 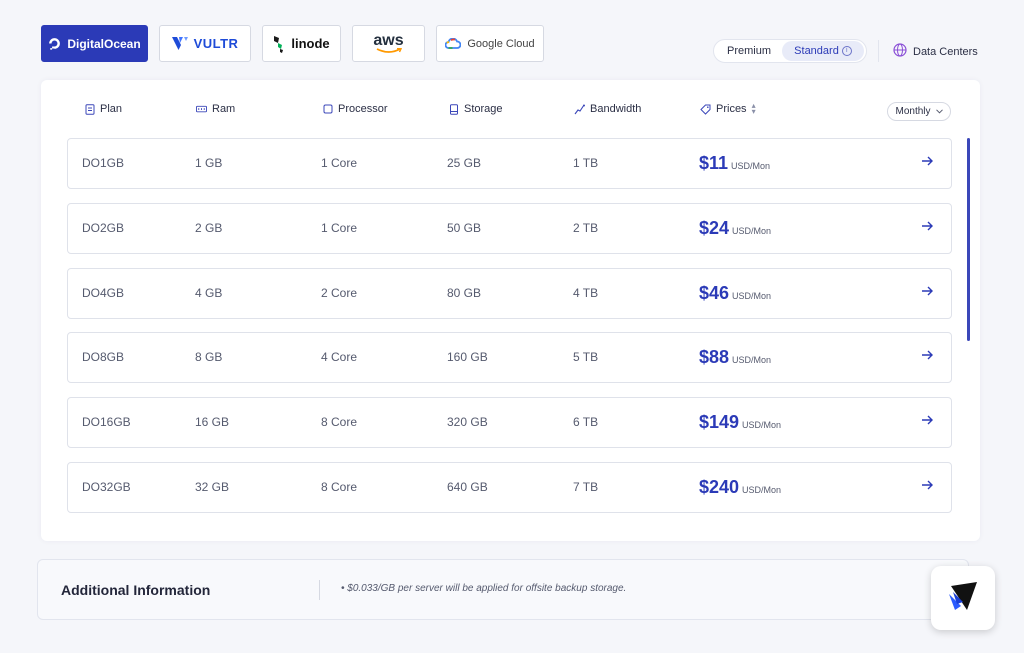 I want to click on price-cell: $149 USD/Mon, so click(x=740, y=422).